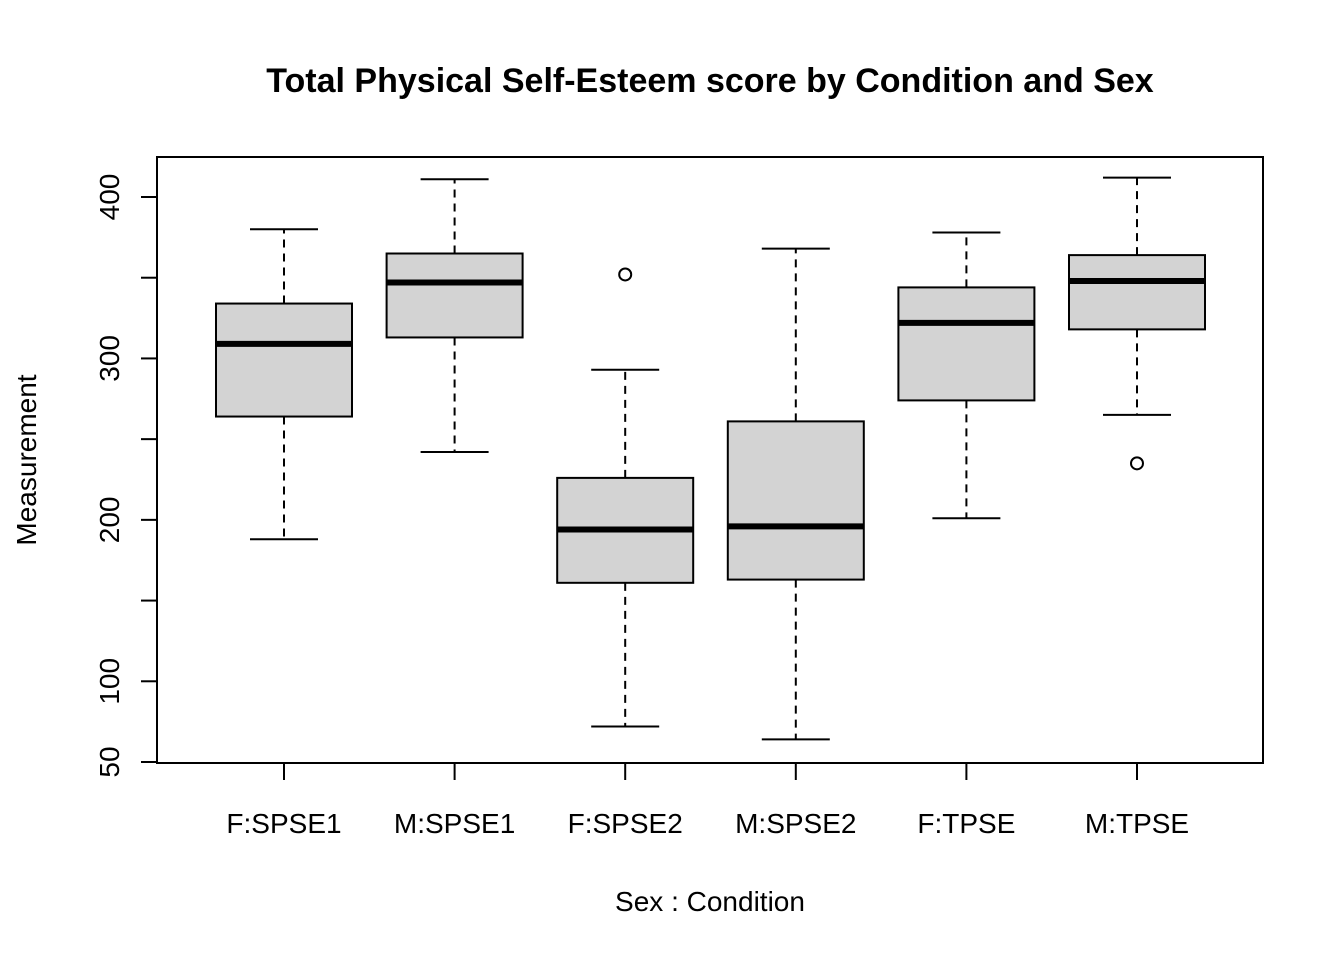 The image size is (1344, 960). I want to click on x-tick-label: F:SPSE2, so click(625, 823).